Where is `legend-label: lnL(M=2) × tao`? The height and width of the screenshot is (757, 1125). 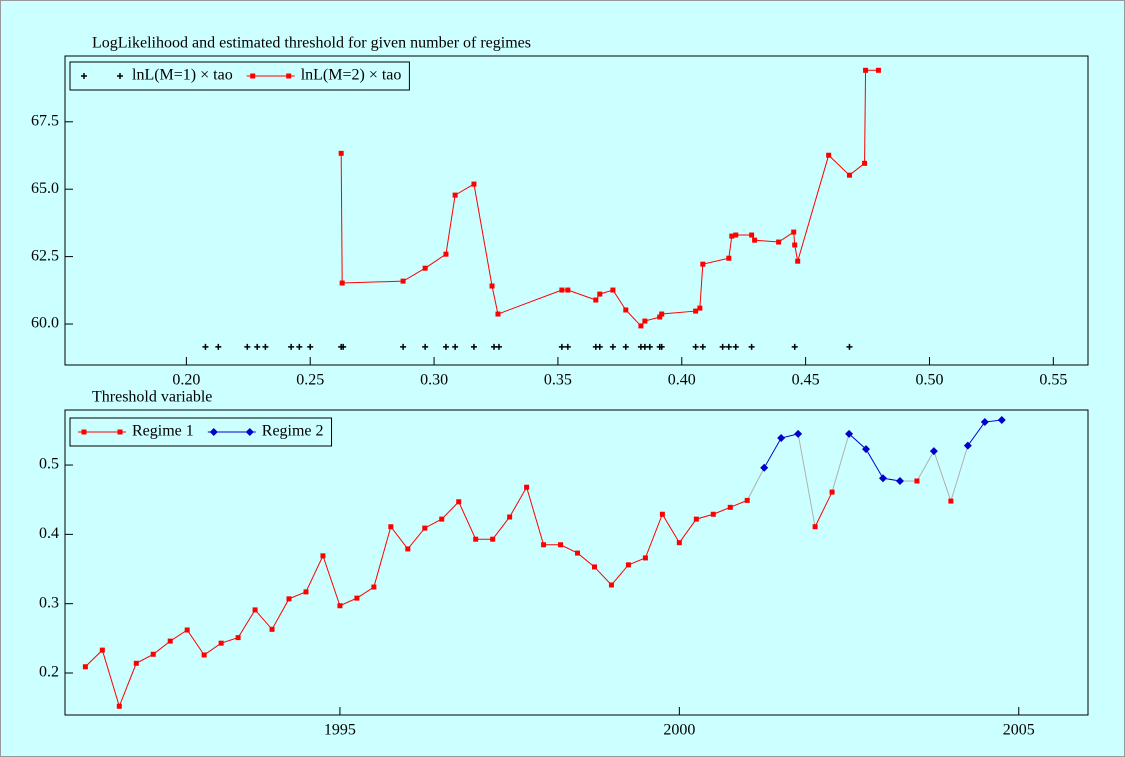 legend-label: lnL(M=2) × tao is located at coordinates (351, 75).